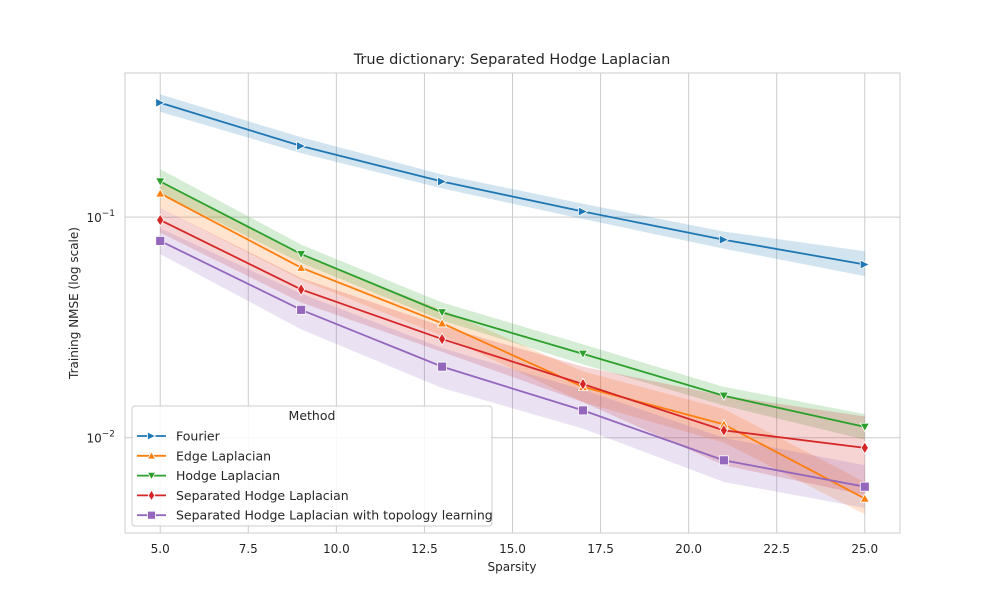 Image resolution: width=1000 pixels, height=600 pixels. I want to click on x-tick-label: 17.5, so click(600, 549).